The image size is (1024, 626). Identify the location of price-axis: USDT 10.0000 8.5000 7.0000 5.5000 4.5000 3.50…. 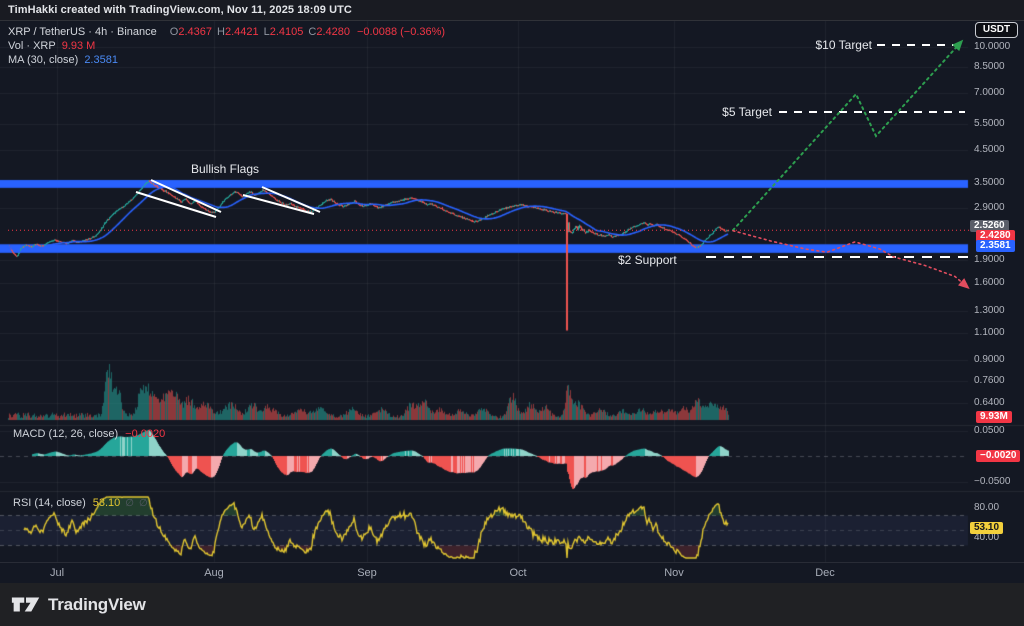
(996, 291).